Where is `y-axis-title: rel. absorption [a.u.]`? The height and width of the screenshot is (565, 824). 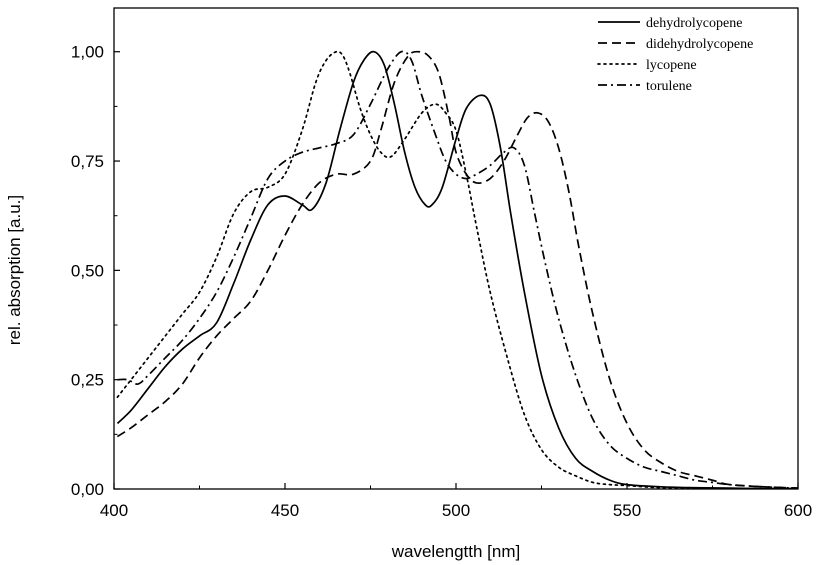
y-axis-title: rel. absorption [a.u.] is located at coordinates (14, 270).